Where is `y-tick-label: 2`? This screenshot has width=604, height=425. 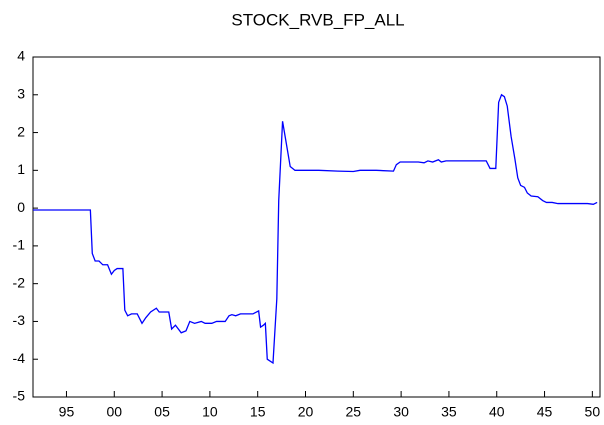 y-tick-label: 2 is located at coordinates (21, 131).